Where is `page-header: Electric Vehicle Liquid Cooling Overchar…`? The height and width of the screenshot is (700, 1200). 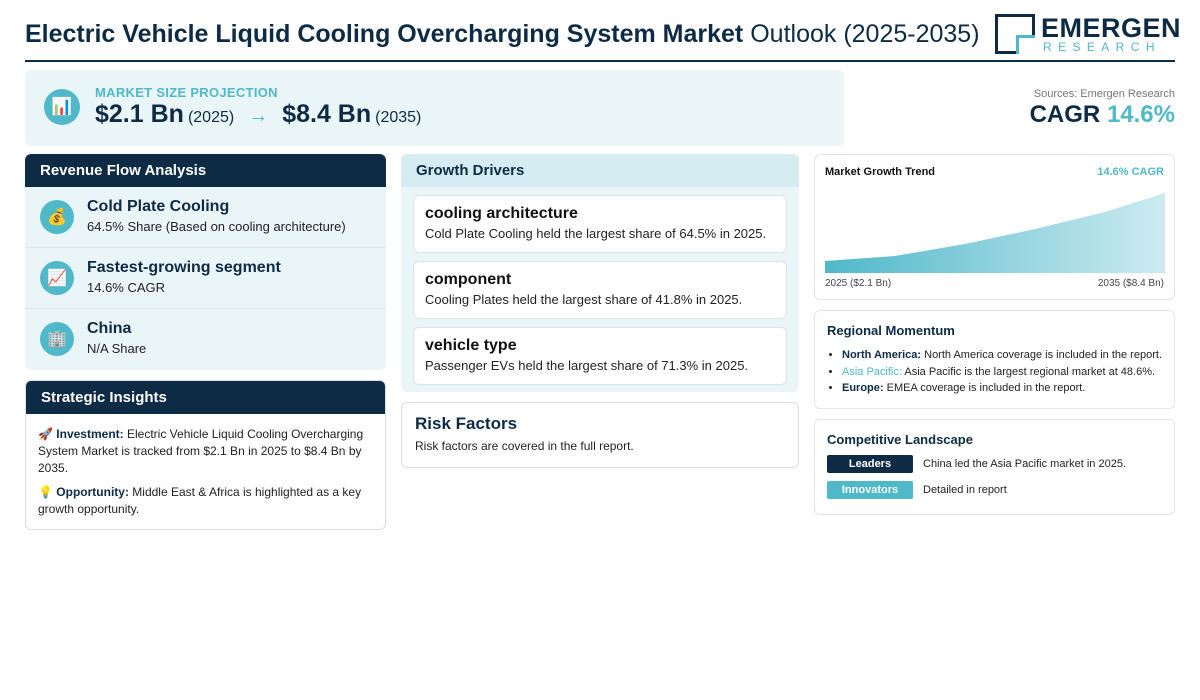 page-header: Electric Vehicle Liquid Cooling Overchar… is located at coordinates (603, 38).